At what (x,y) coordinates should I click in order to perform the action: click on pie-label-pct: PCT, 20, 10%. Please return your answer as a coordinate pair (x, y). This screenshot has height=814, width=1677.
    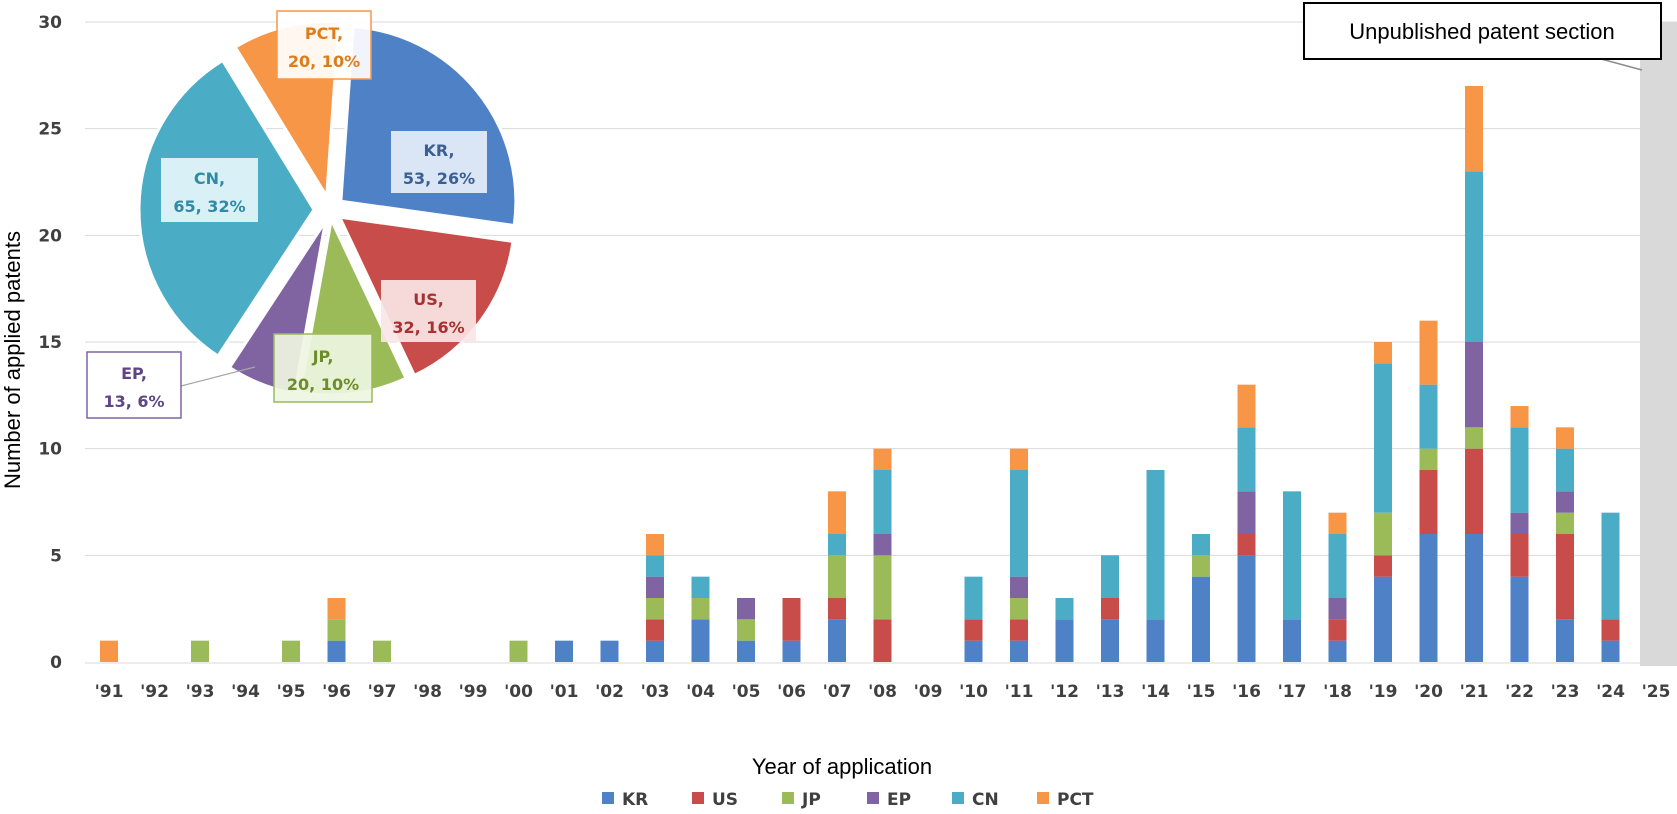
    Looking at the image, I should click on (324, 45).